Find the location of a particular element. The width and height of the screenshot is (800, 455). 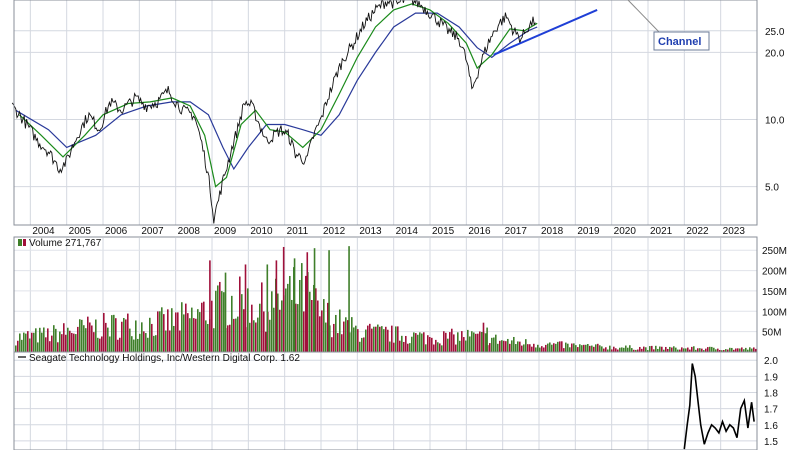

x-tick-label: 2018 is located at coordinates (552, 231).